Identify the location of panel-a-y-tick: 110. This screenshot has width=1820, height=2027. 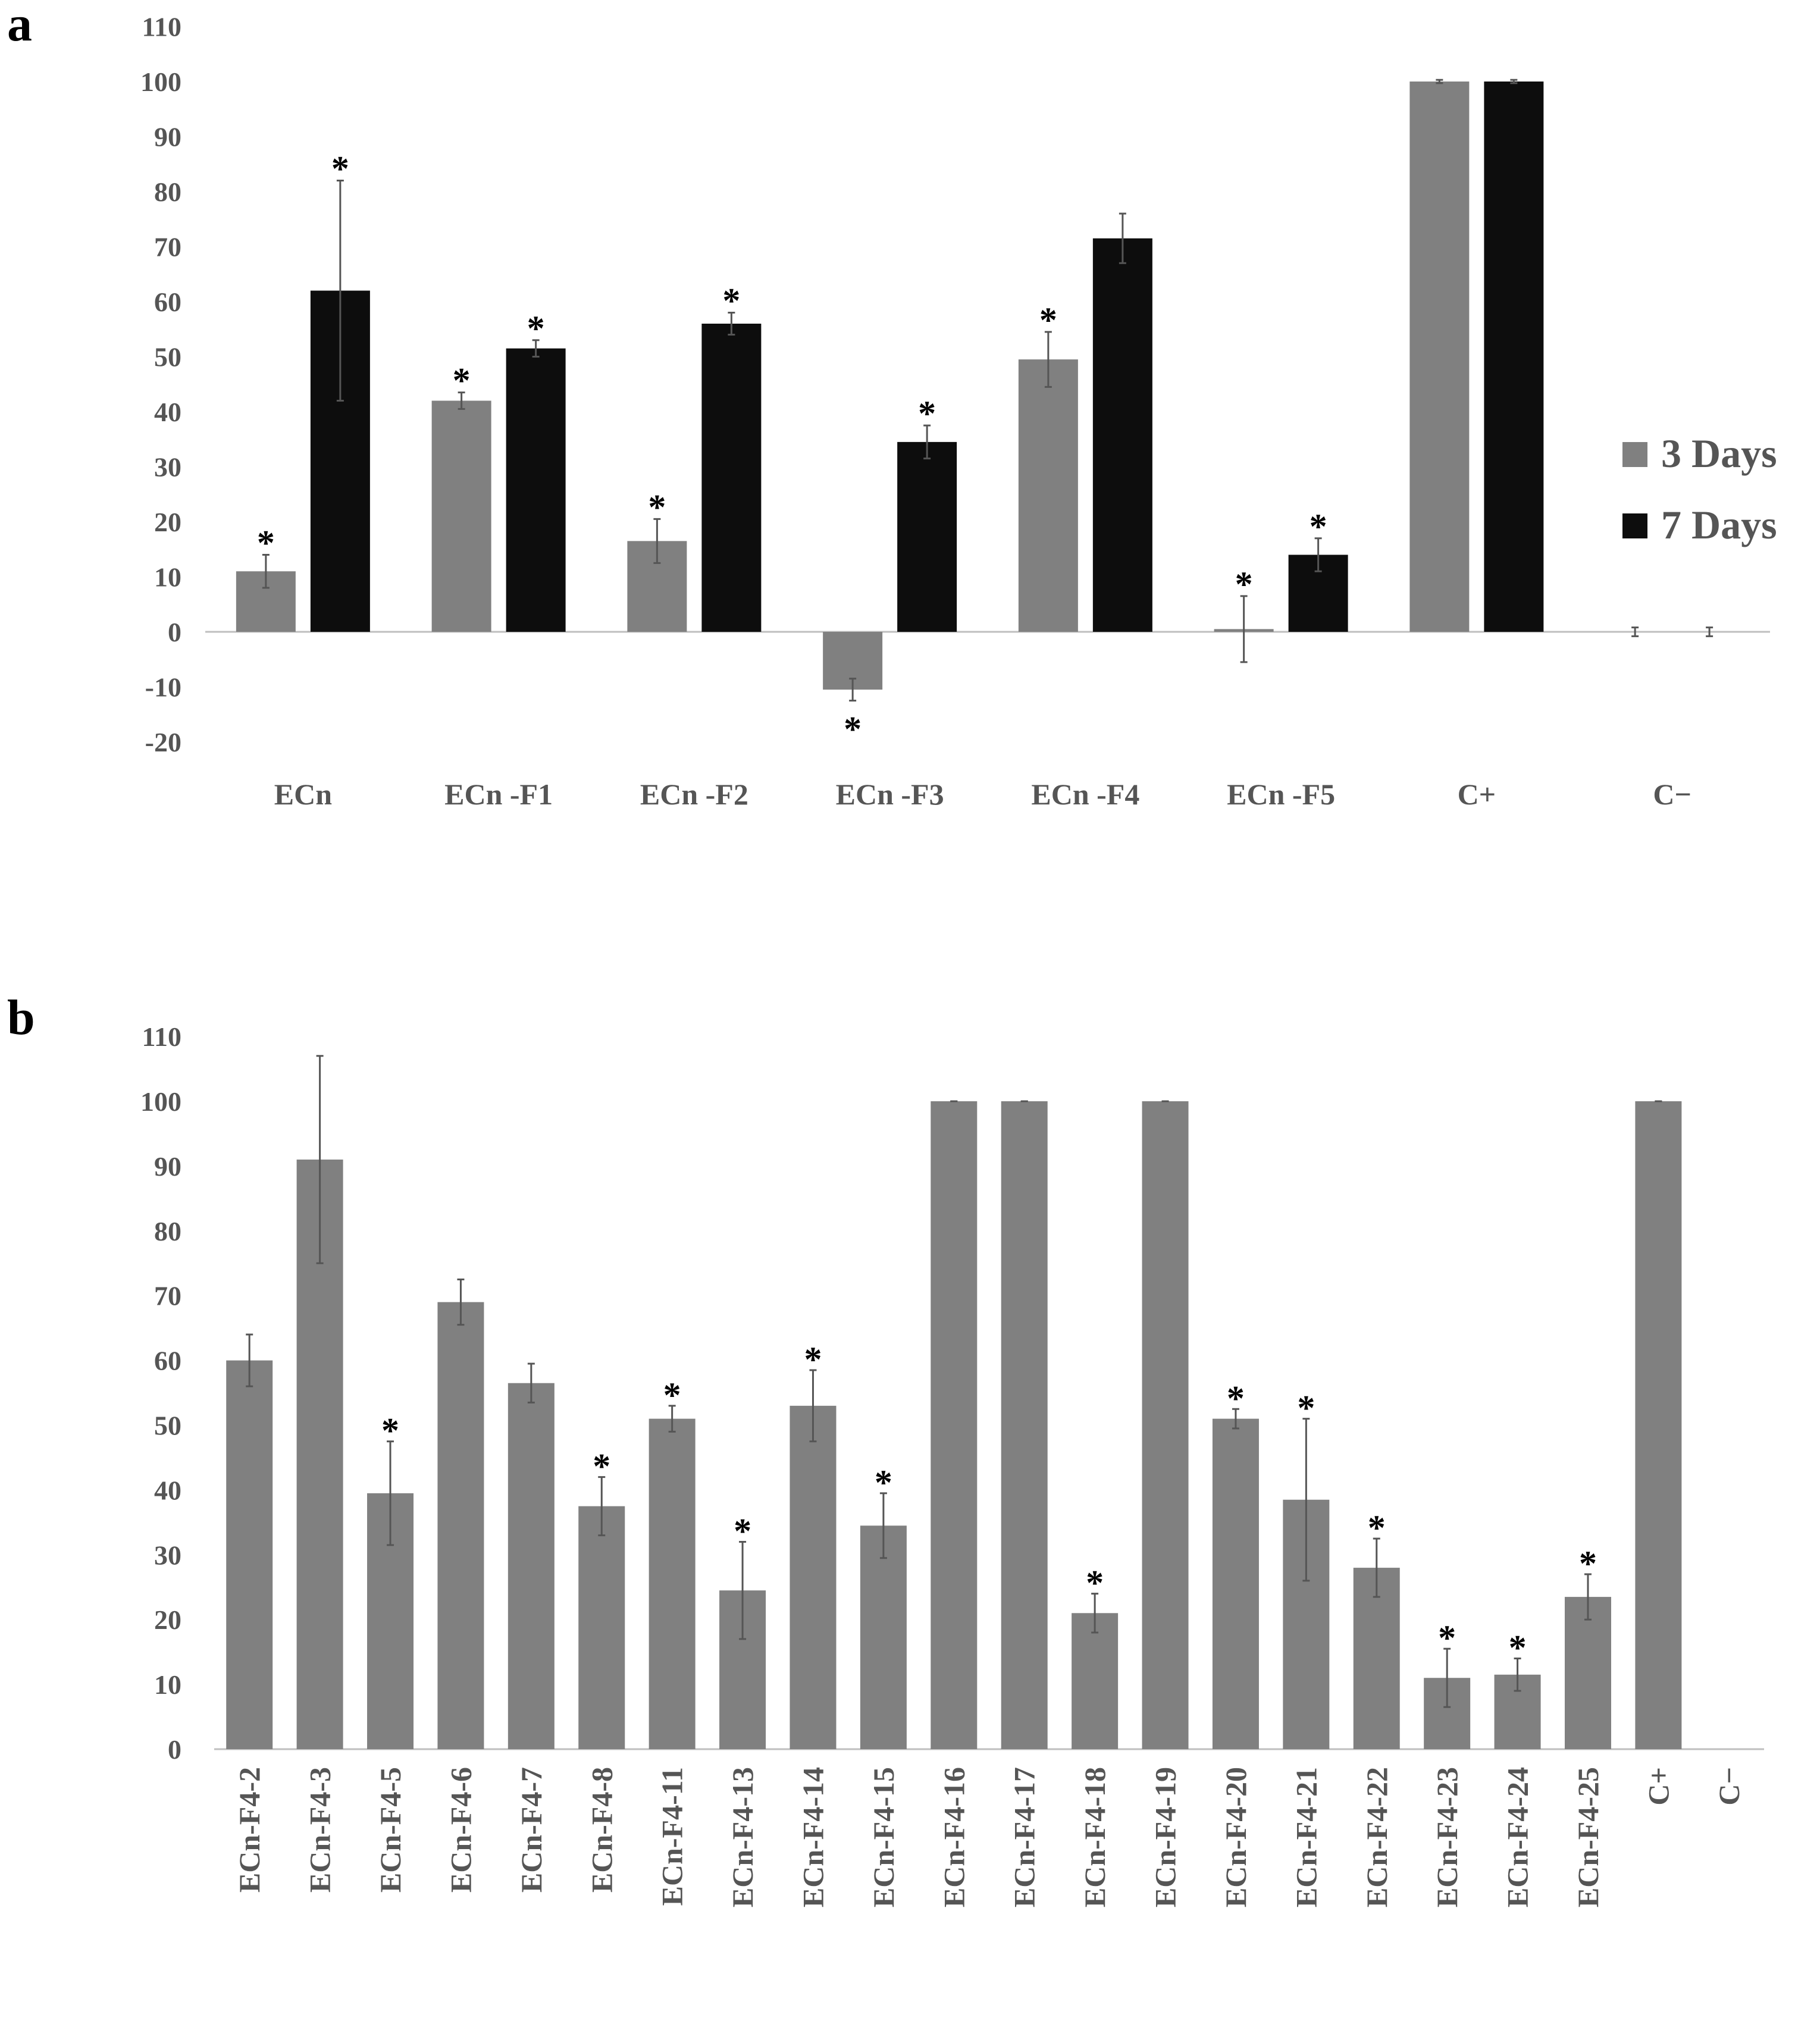
(161, 27).